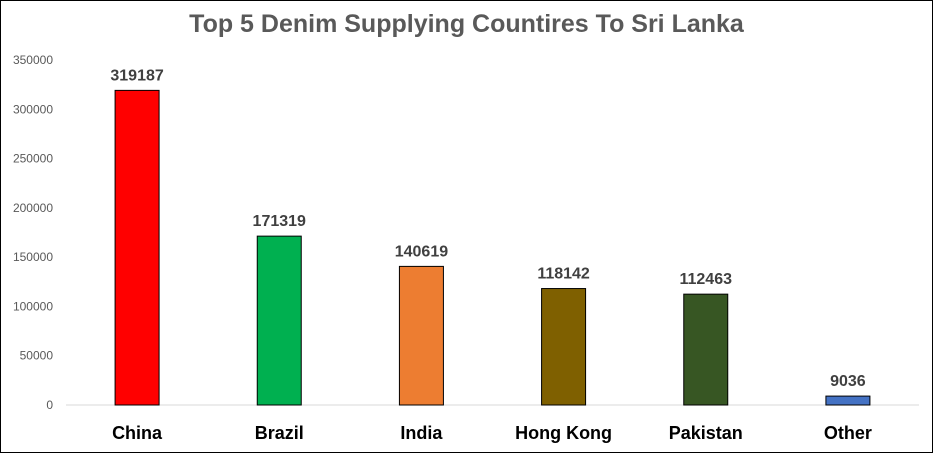 This screenshot has height=453, width=933. Describe the element at coordinates (33, 60) in the screenshot. I see `y-tick-label: 350000` at that location.